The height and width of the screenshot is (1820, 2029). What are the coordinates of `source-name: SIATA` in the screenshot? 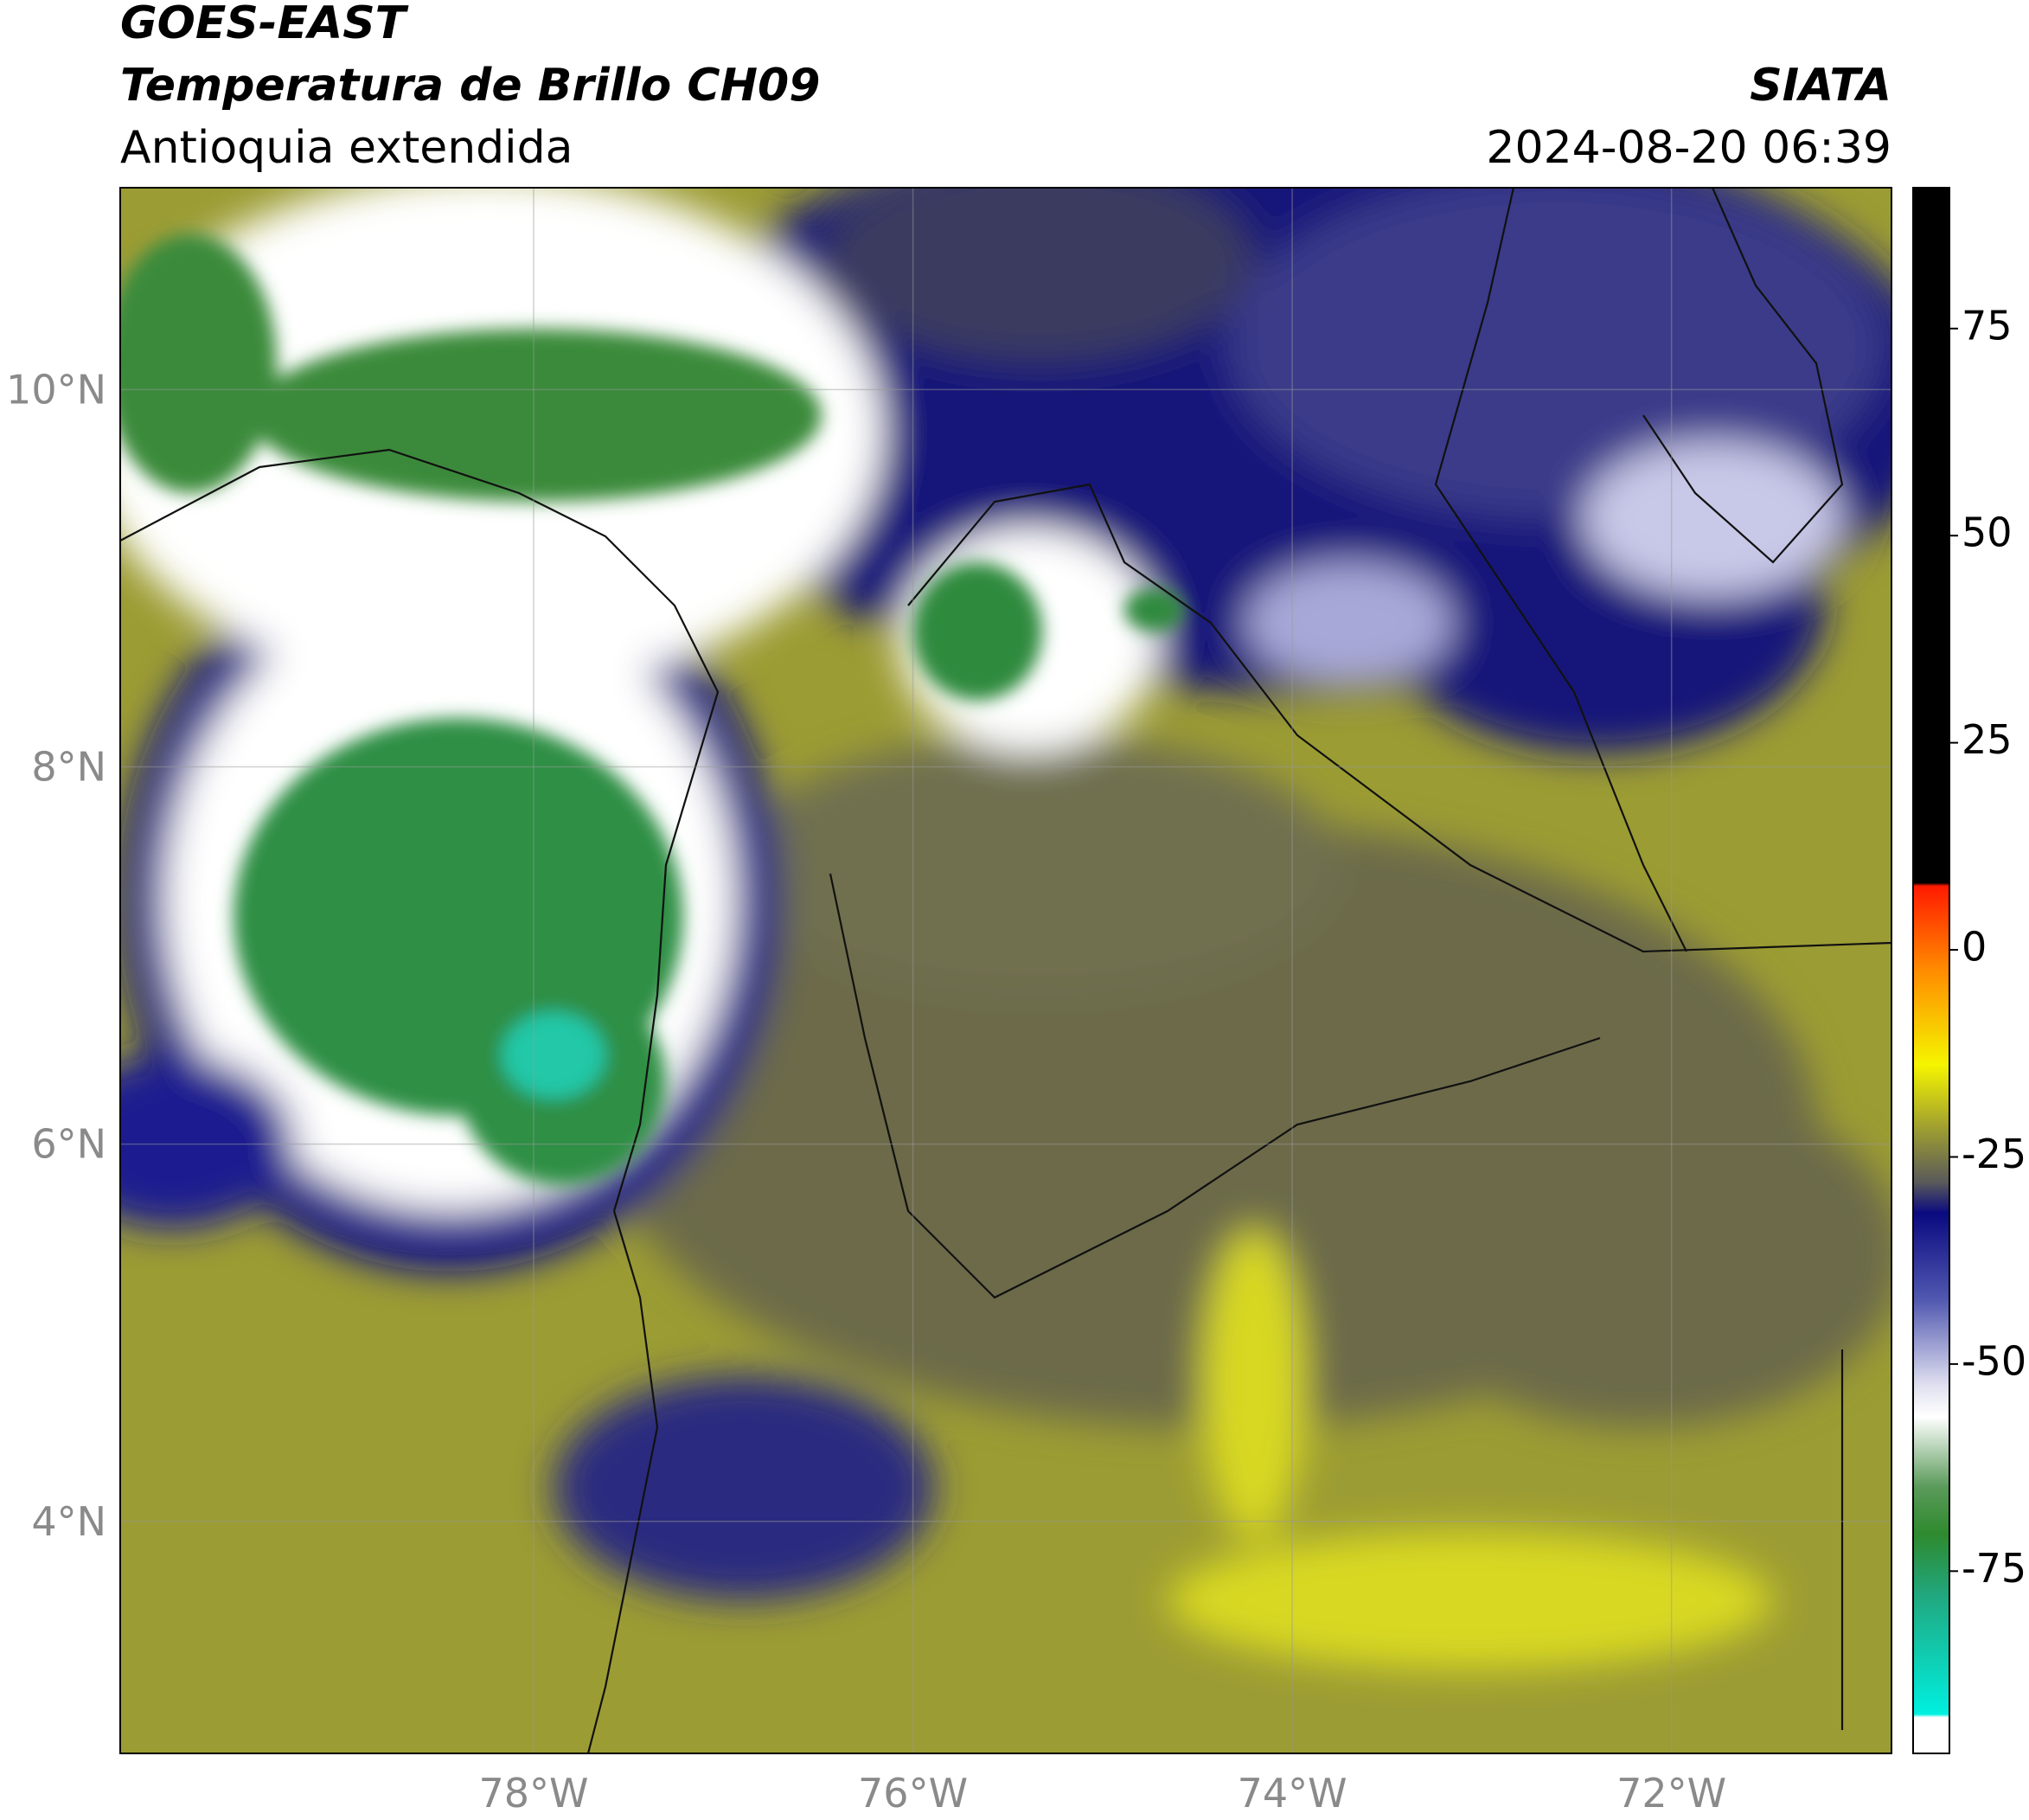 It's located at (1820, 86).